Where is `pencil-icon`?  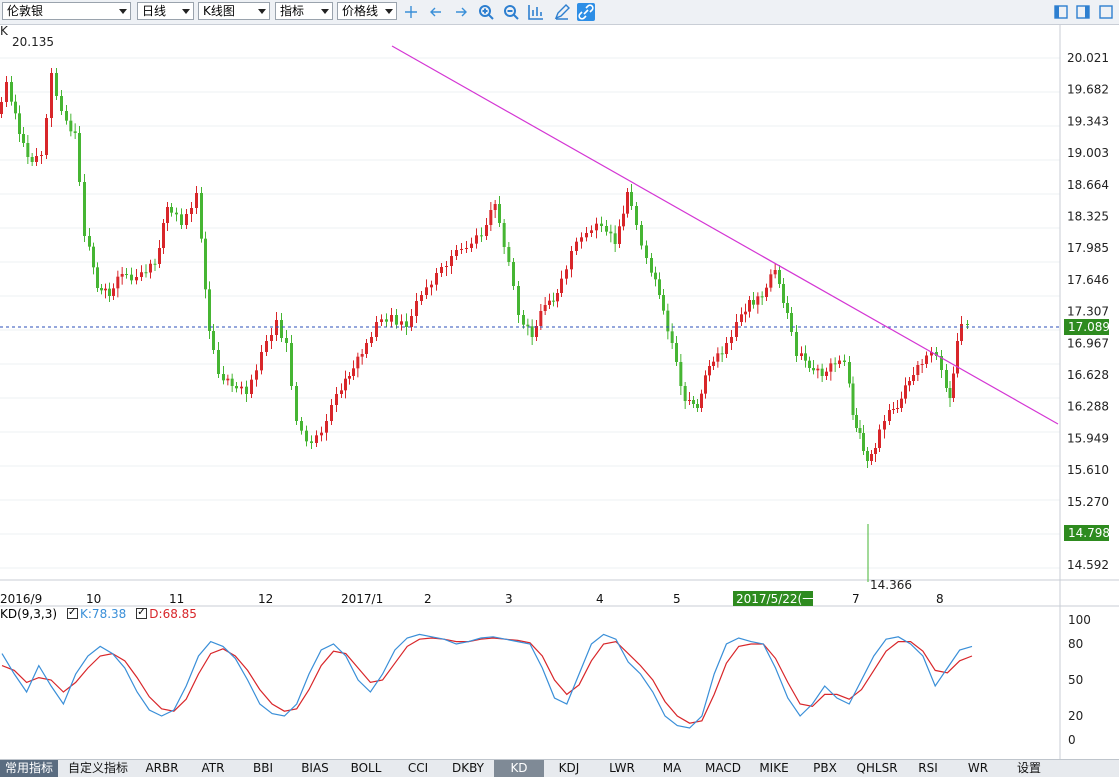
pencil-icon is located at coordinates (562, 12).